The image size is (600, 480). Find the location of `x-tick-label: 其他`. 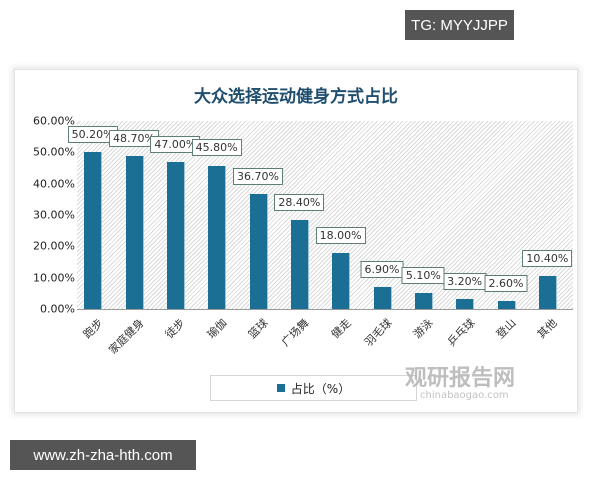

x-tick-label: 其他 is located at coordinates (547, 329).